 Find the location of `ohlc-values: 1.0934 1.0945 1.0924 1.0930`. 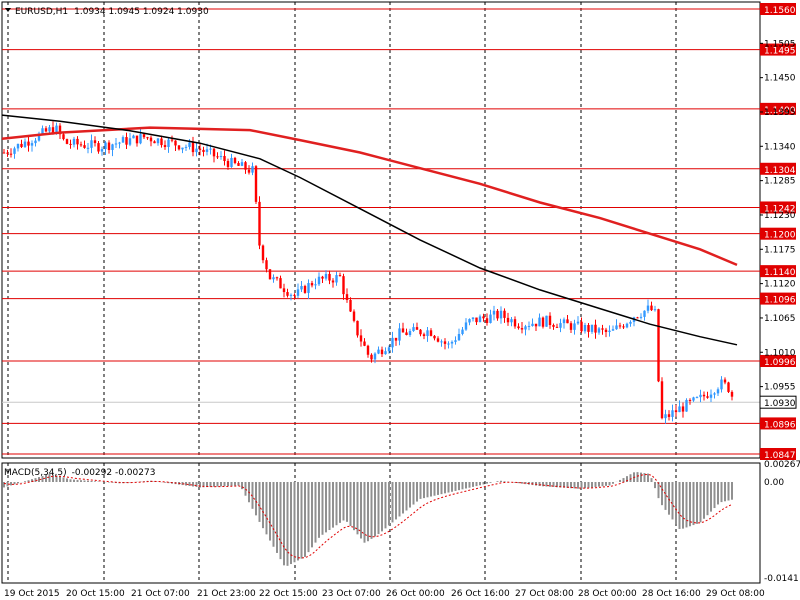

ohlc-values: 1.0934 1.0945 1.0924 1.0930 is located at coordinates (141, 12).